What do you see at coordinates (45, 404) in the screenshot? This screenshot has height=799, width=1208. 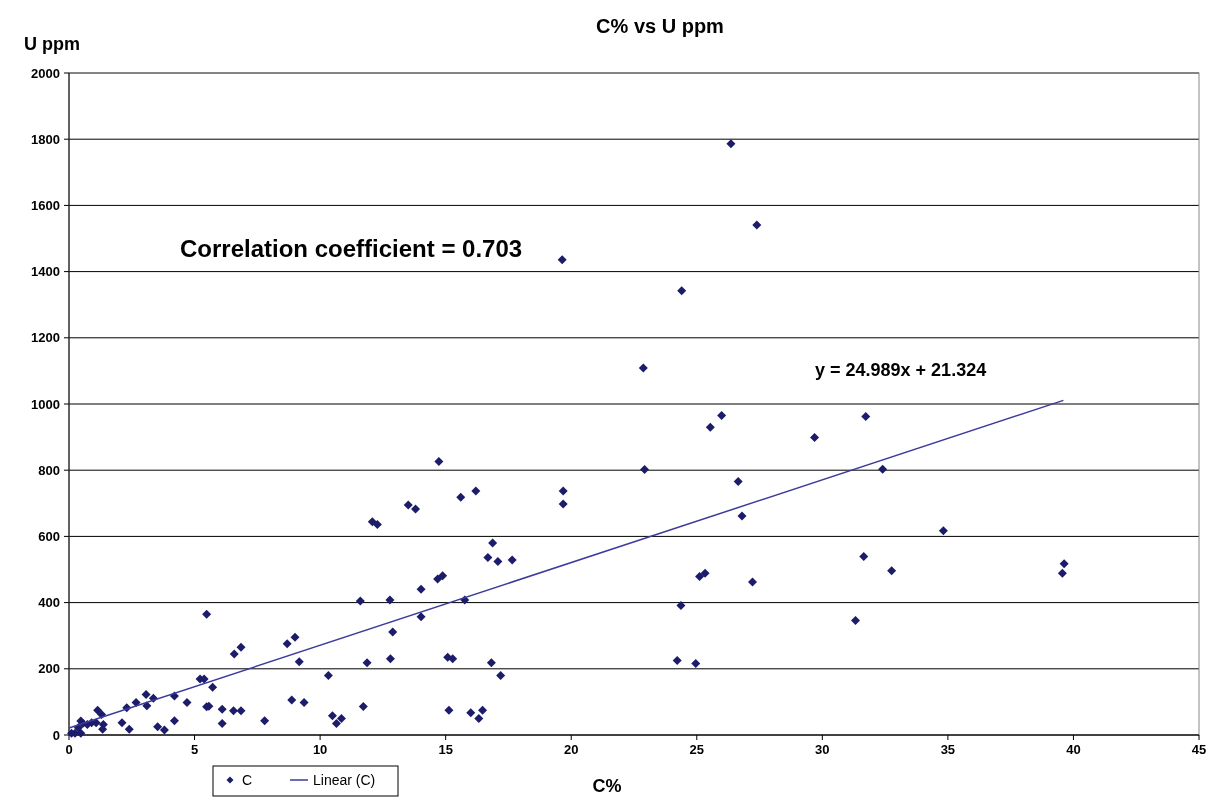 I see `y-tick-label: 1000` at bounding box center [45, 404].